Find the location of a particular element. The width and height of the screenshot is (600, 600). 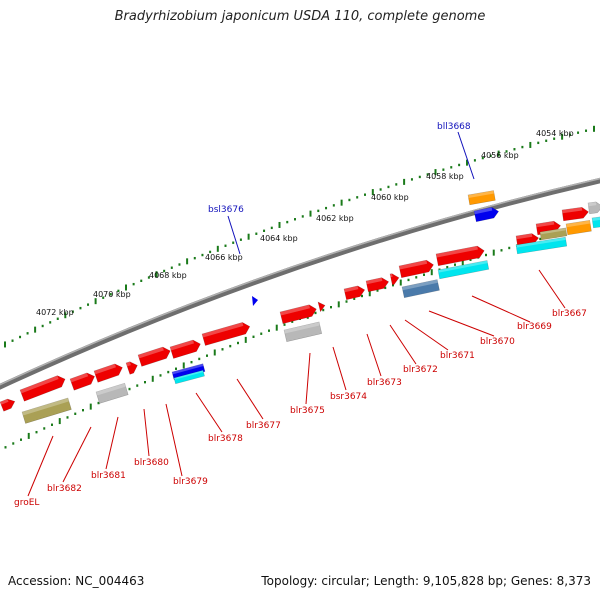

accession-text: Accession: NC_004463 is located at coordinates (76, 581).